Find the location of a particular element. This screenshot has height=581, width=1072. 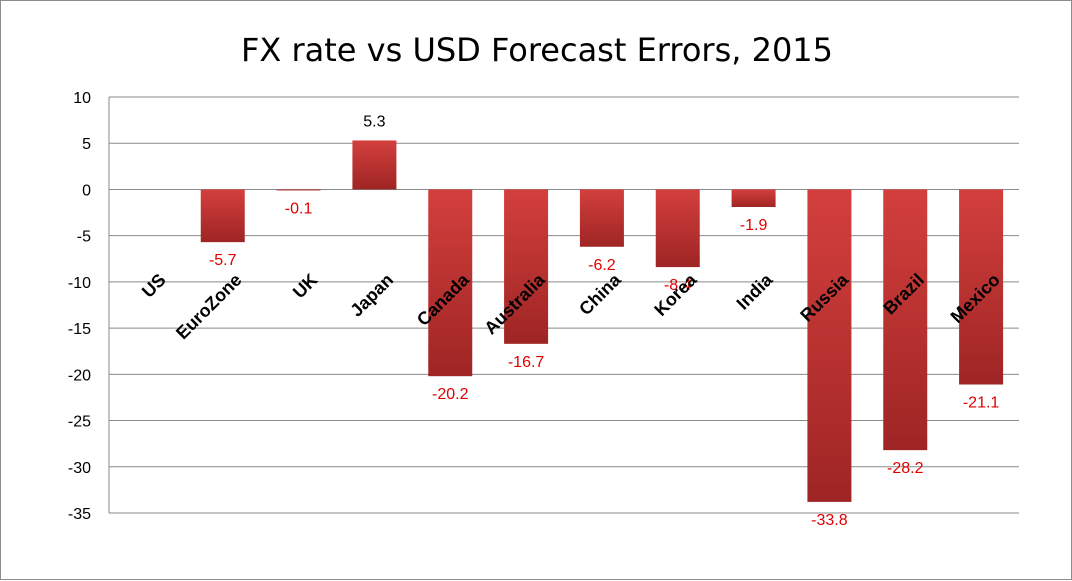

y-tick-label: -15 is located at coordinates (79, 329).